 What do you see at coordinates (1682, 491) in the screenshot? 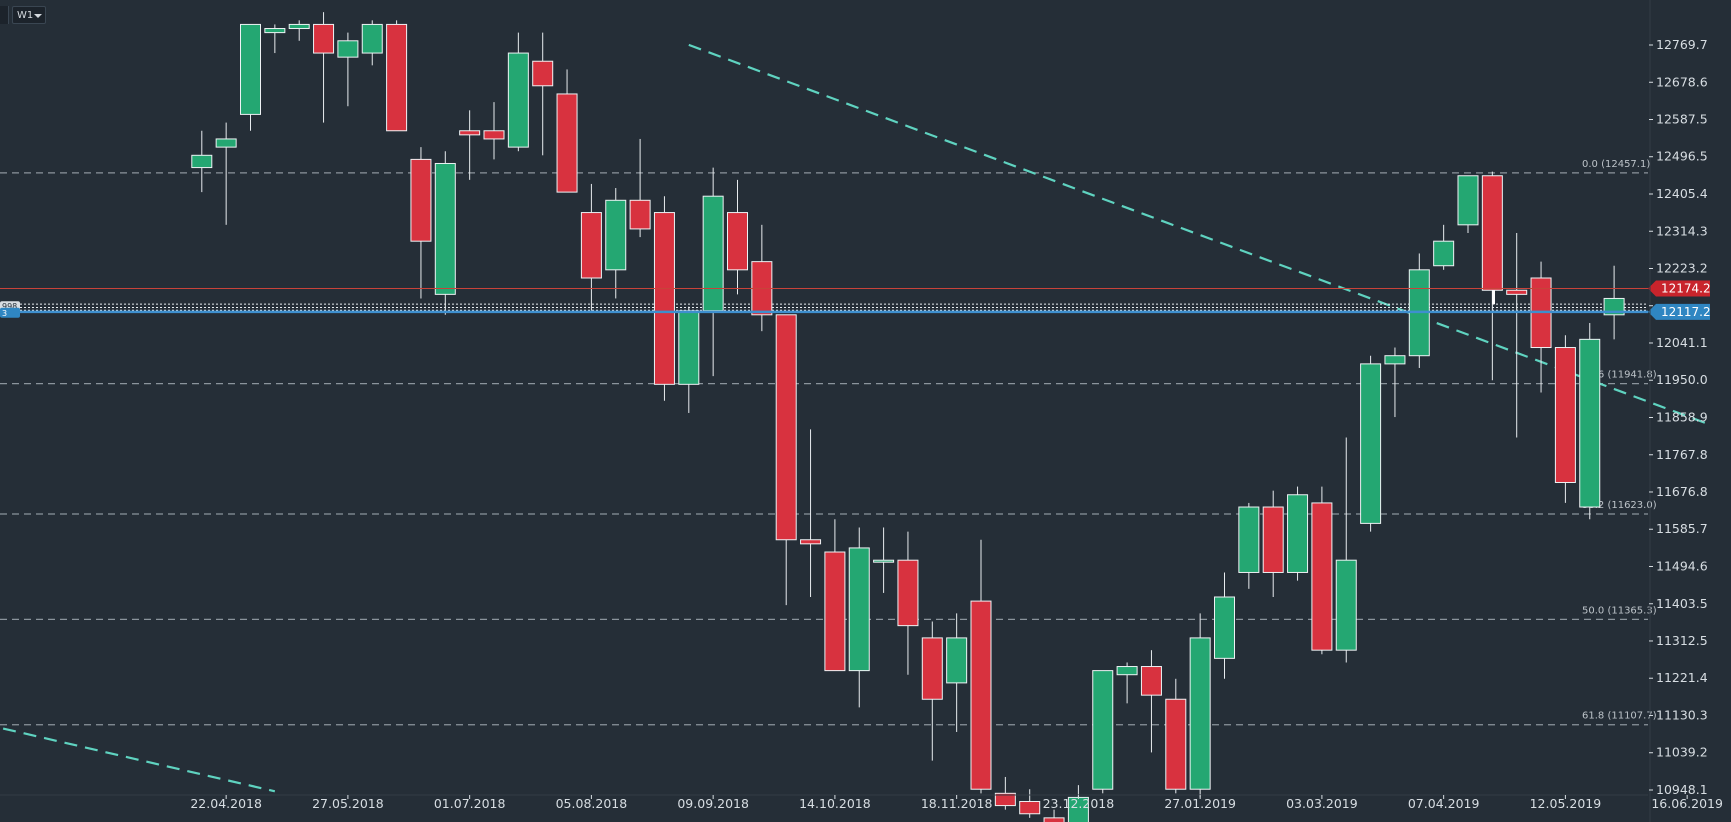
I see `y-tick-label: 11676.8` at bounding box center [1682, 491].